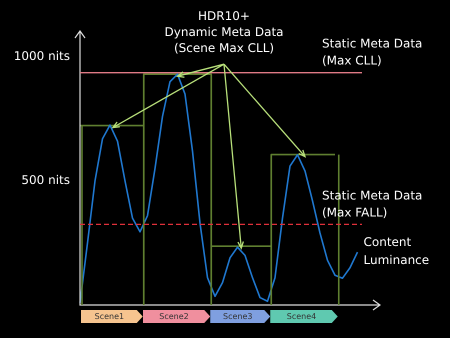 Image resolution: width=450 pixels, height=338 pixels. Describe the element at coordinates (397, 251) in the screenshot. I see `series-label: Content Luminance` at that location.